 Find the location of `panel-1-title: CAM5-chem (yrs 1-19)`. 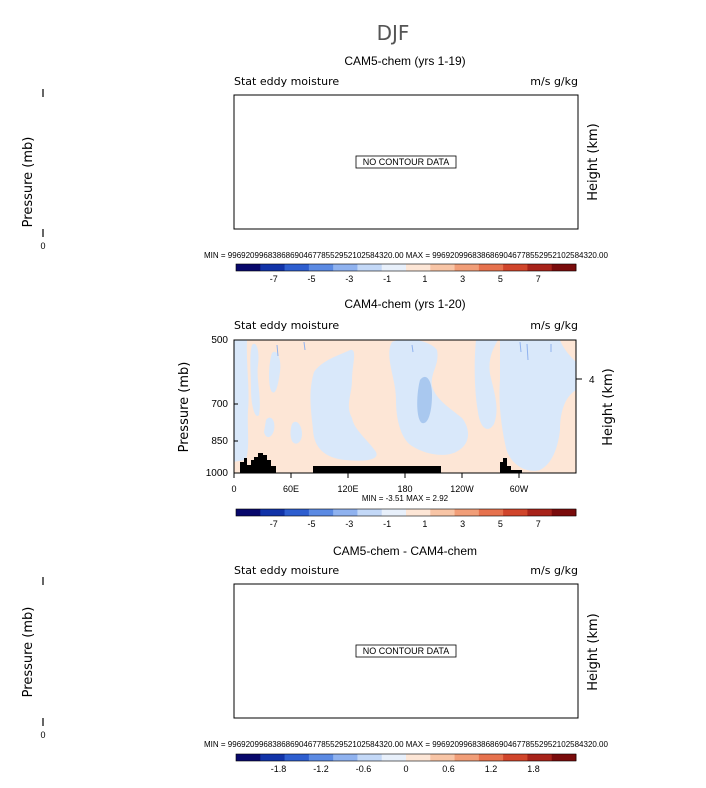

panel-1-title: CAM5-chem (yrs 1-19) is located at coordinates (404, 61).